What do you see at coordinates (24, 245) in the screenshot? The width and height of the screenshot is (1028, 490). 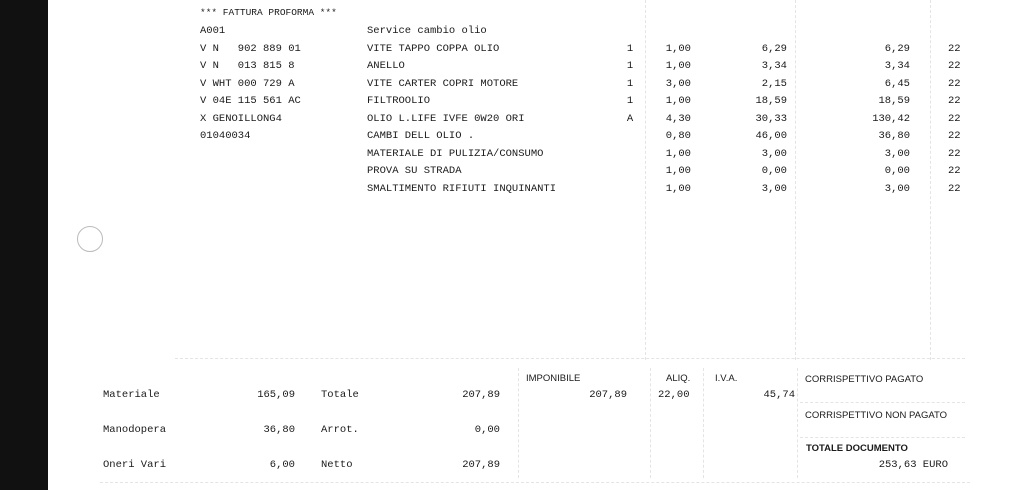 I see `left-margin` at bounding box center [24, 245].